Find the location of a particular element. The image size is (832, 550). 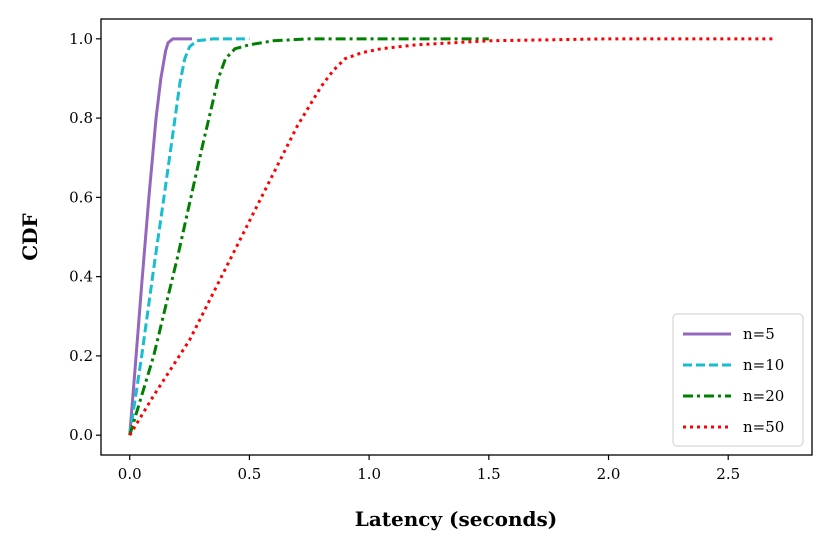

y-axis-ticks: 0.0 0.2 0.4 0.6 0.8 1.0 is located at coordinates (85, 237).